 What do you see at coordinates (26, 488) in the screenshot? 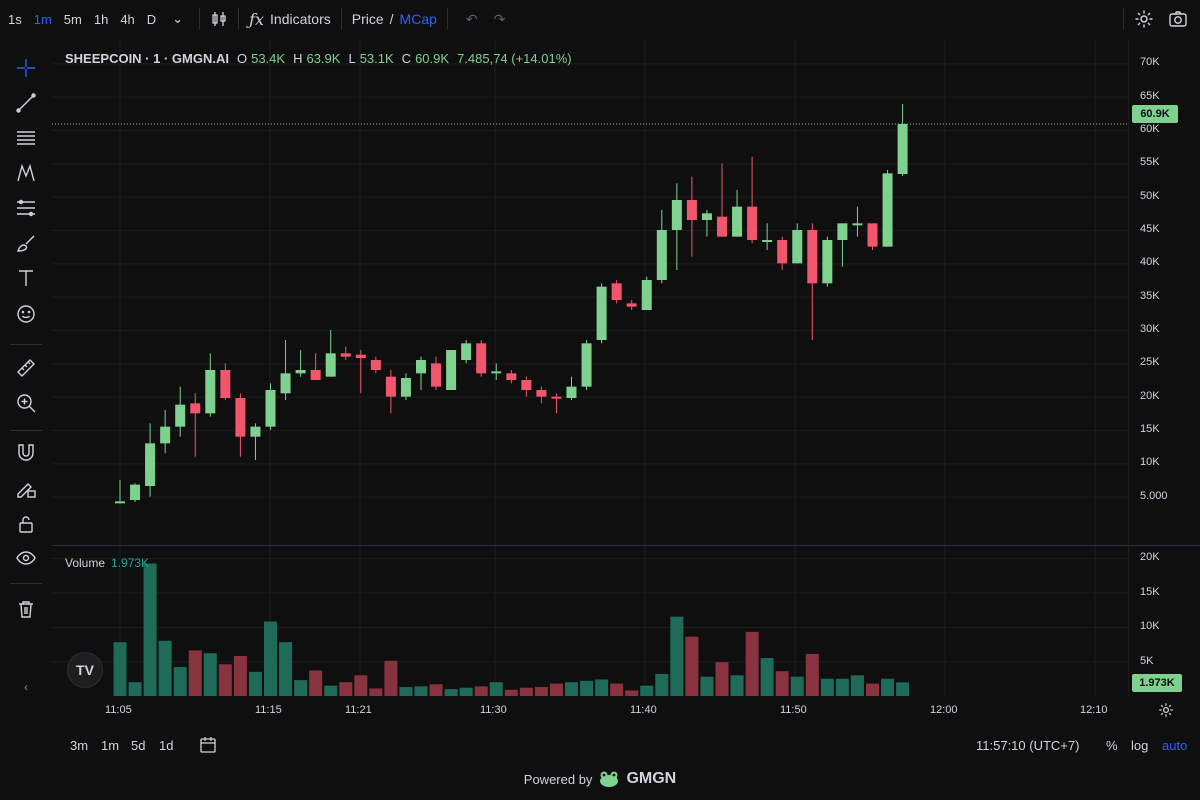
I see `lock-drawing-tool` at bounding box center [26, 488].